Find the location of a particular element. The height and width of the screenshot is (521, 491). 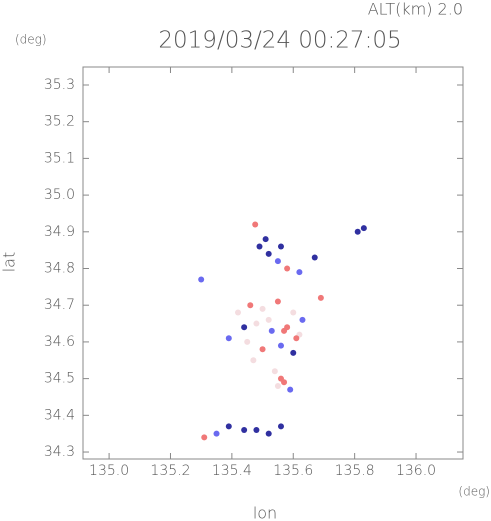

x-axis-label: lon is located at coordinates (265, 512).